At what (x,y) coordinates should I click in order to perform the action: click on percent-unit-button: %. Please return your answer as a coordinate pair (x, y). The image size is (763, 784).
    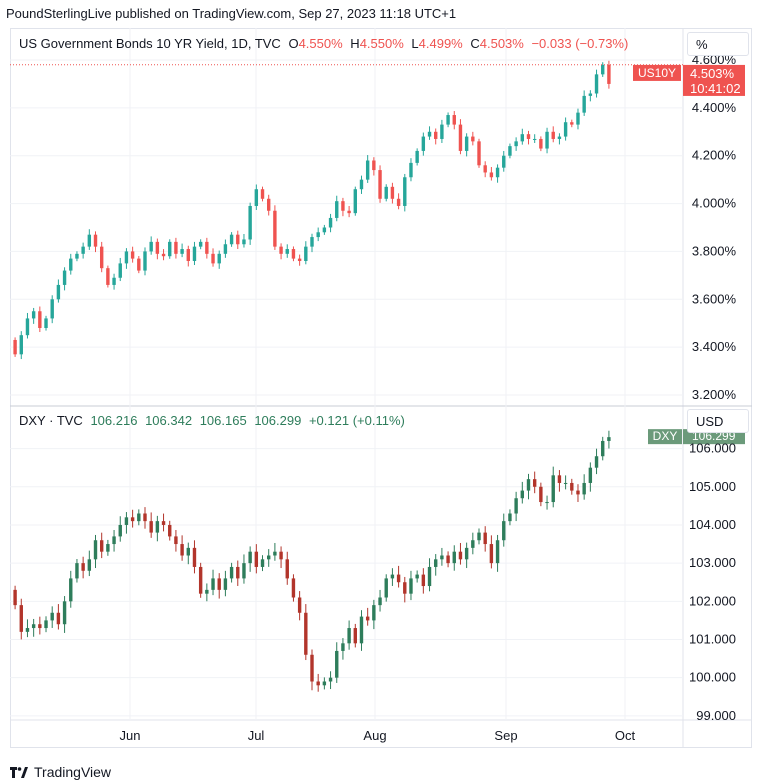
    Looking at the image, I should click on (718, 44).